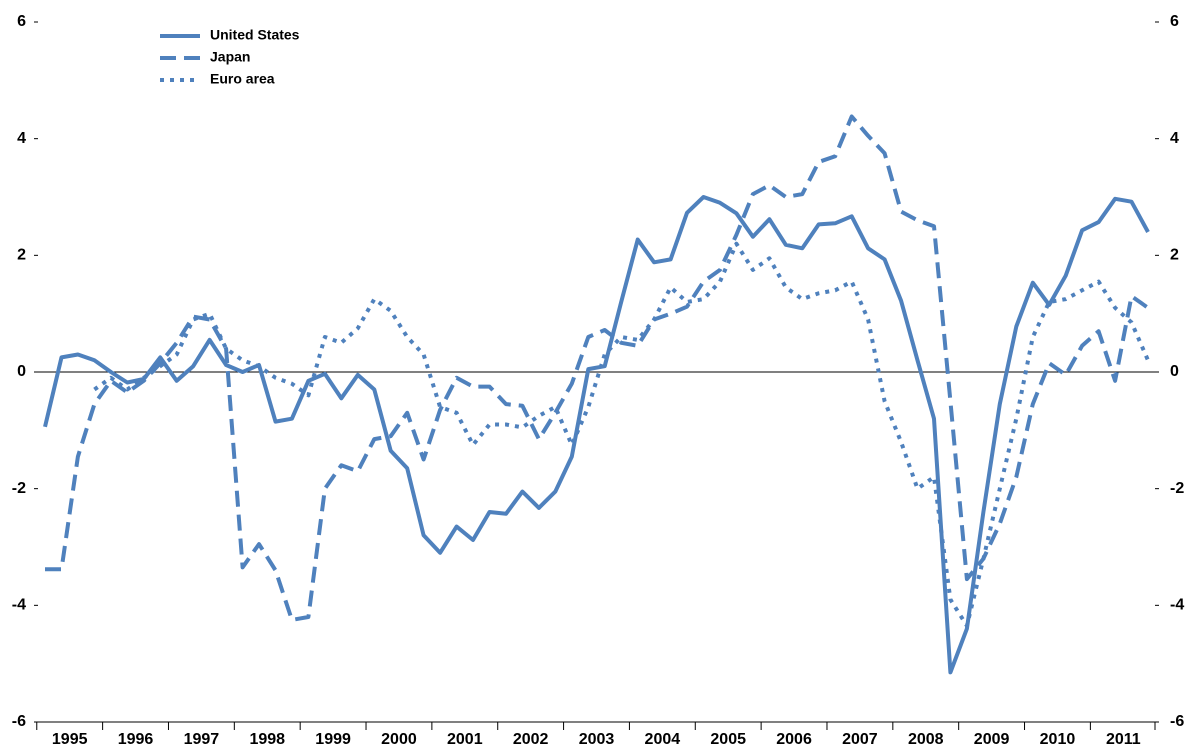 This screenshot has height=749, width=1194. Describe the element at coordinates (70, 739) in the screenshot. I see `x-tick-label: 1995` at that location.